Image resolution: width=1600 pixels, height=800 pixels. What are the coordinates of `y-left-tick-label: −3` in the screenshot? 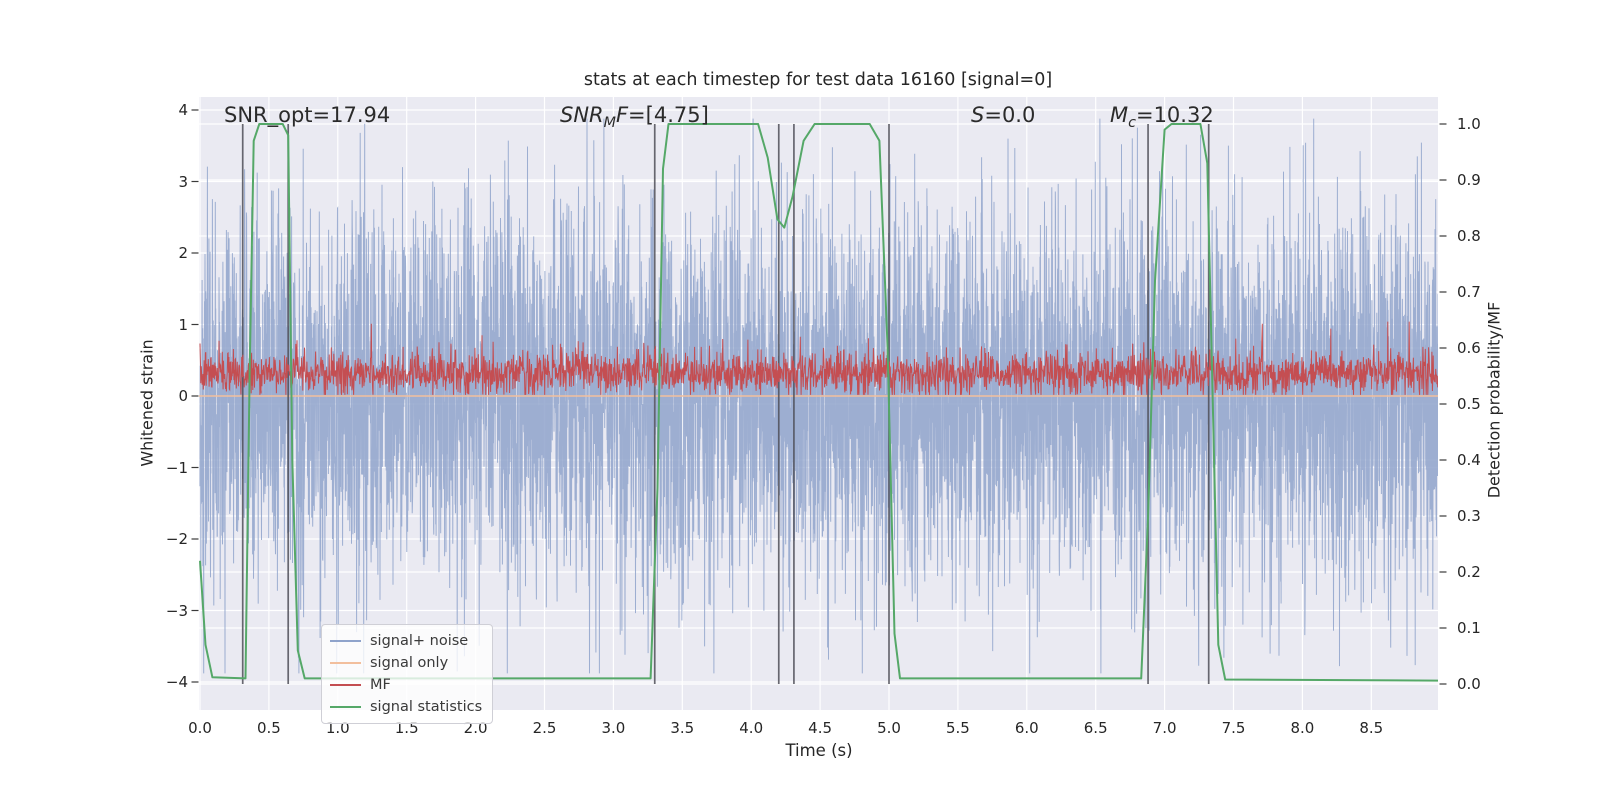 It's located at (176, 610).